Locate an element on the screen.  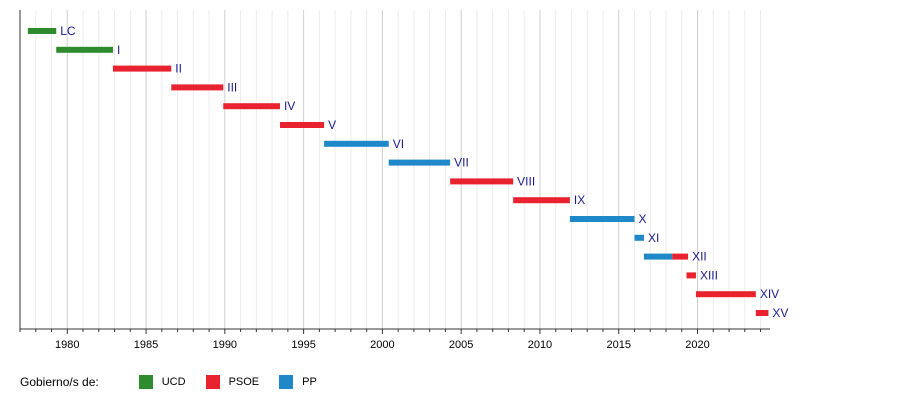
bar-xiv is located at coordinates (725, 294).